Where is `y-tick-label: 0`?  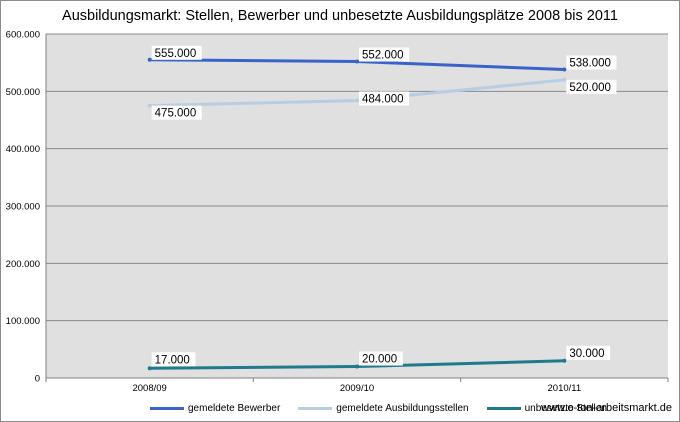
y-tick-label: 0 is located at coordinates (37, 379).